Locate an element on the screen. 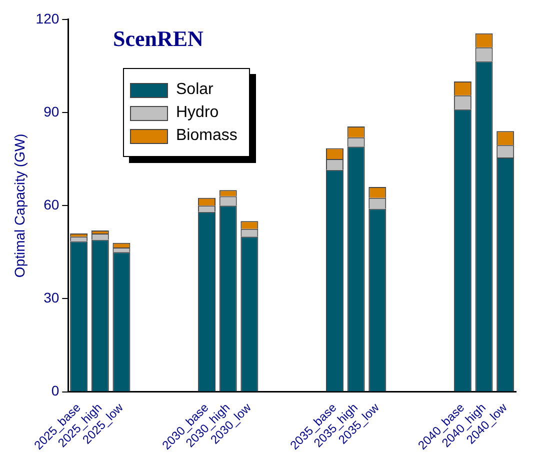  y-tick-label: 30 is located at coordinates (52, 298).